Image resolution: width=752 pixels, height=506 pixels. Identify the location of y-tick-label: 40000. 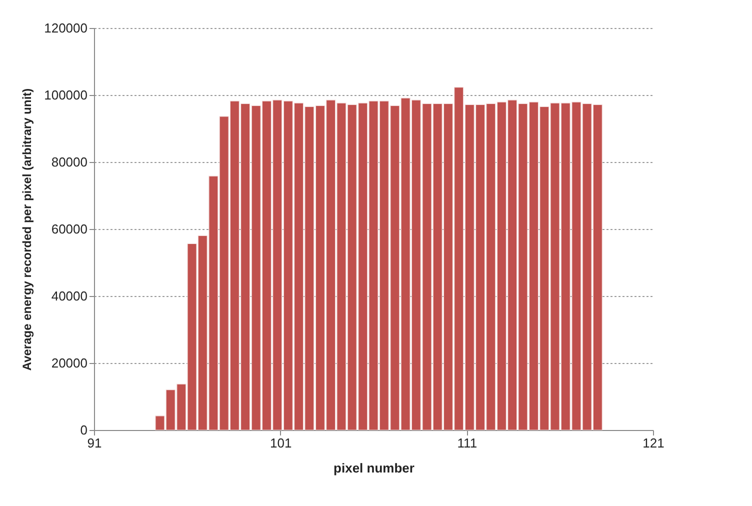
(69, 296).